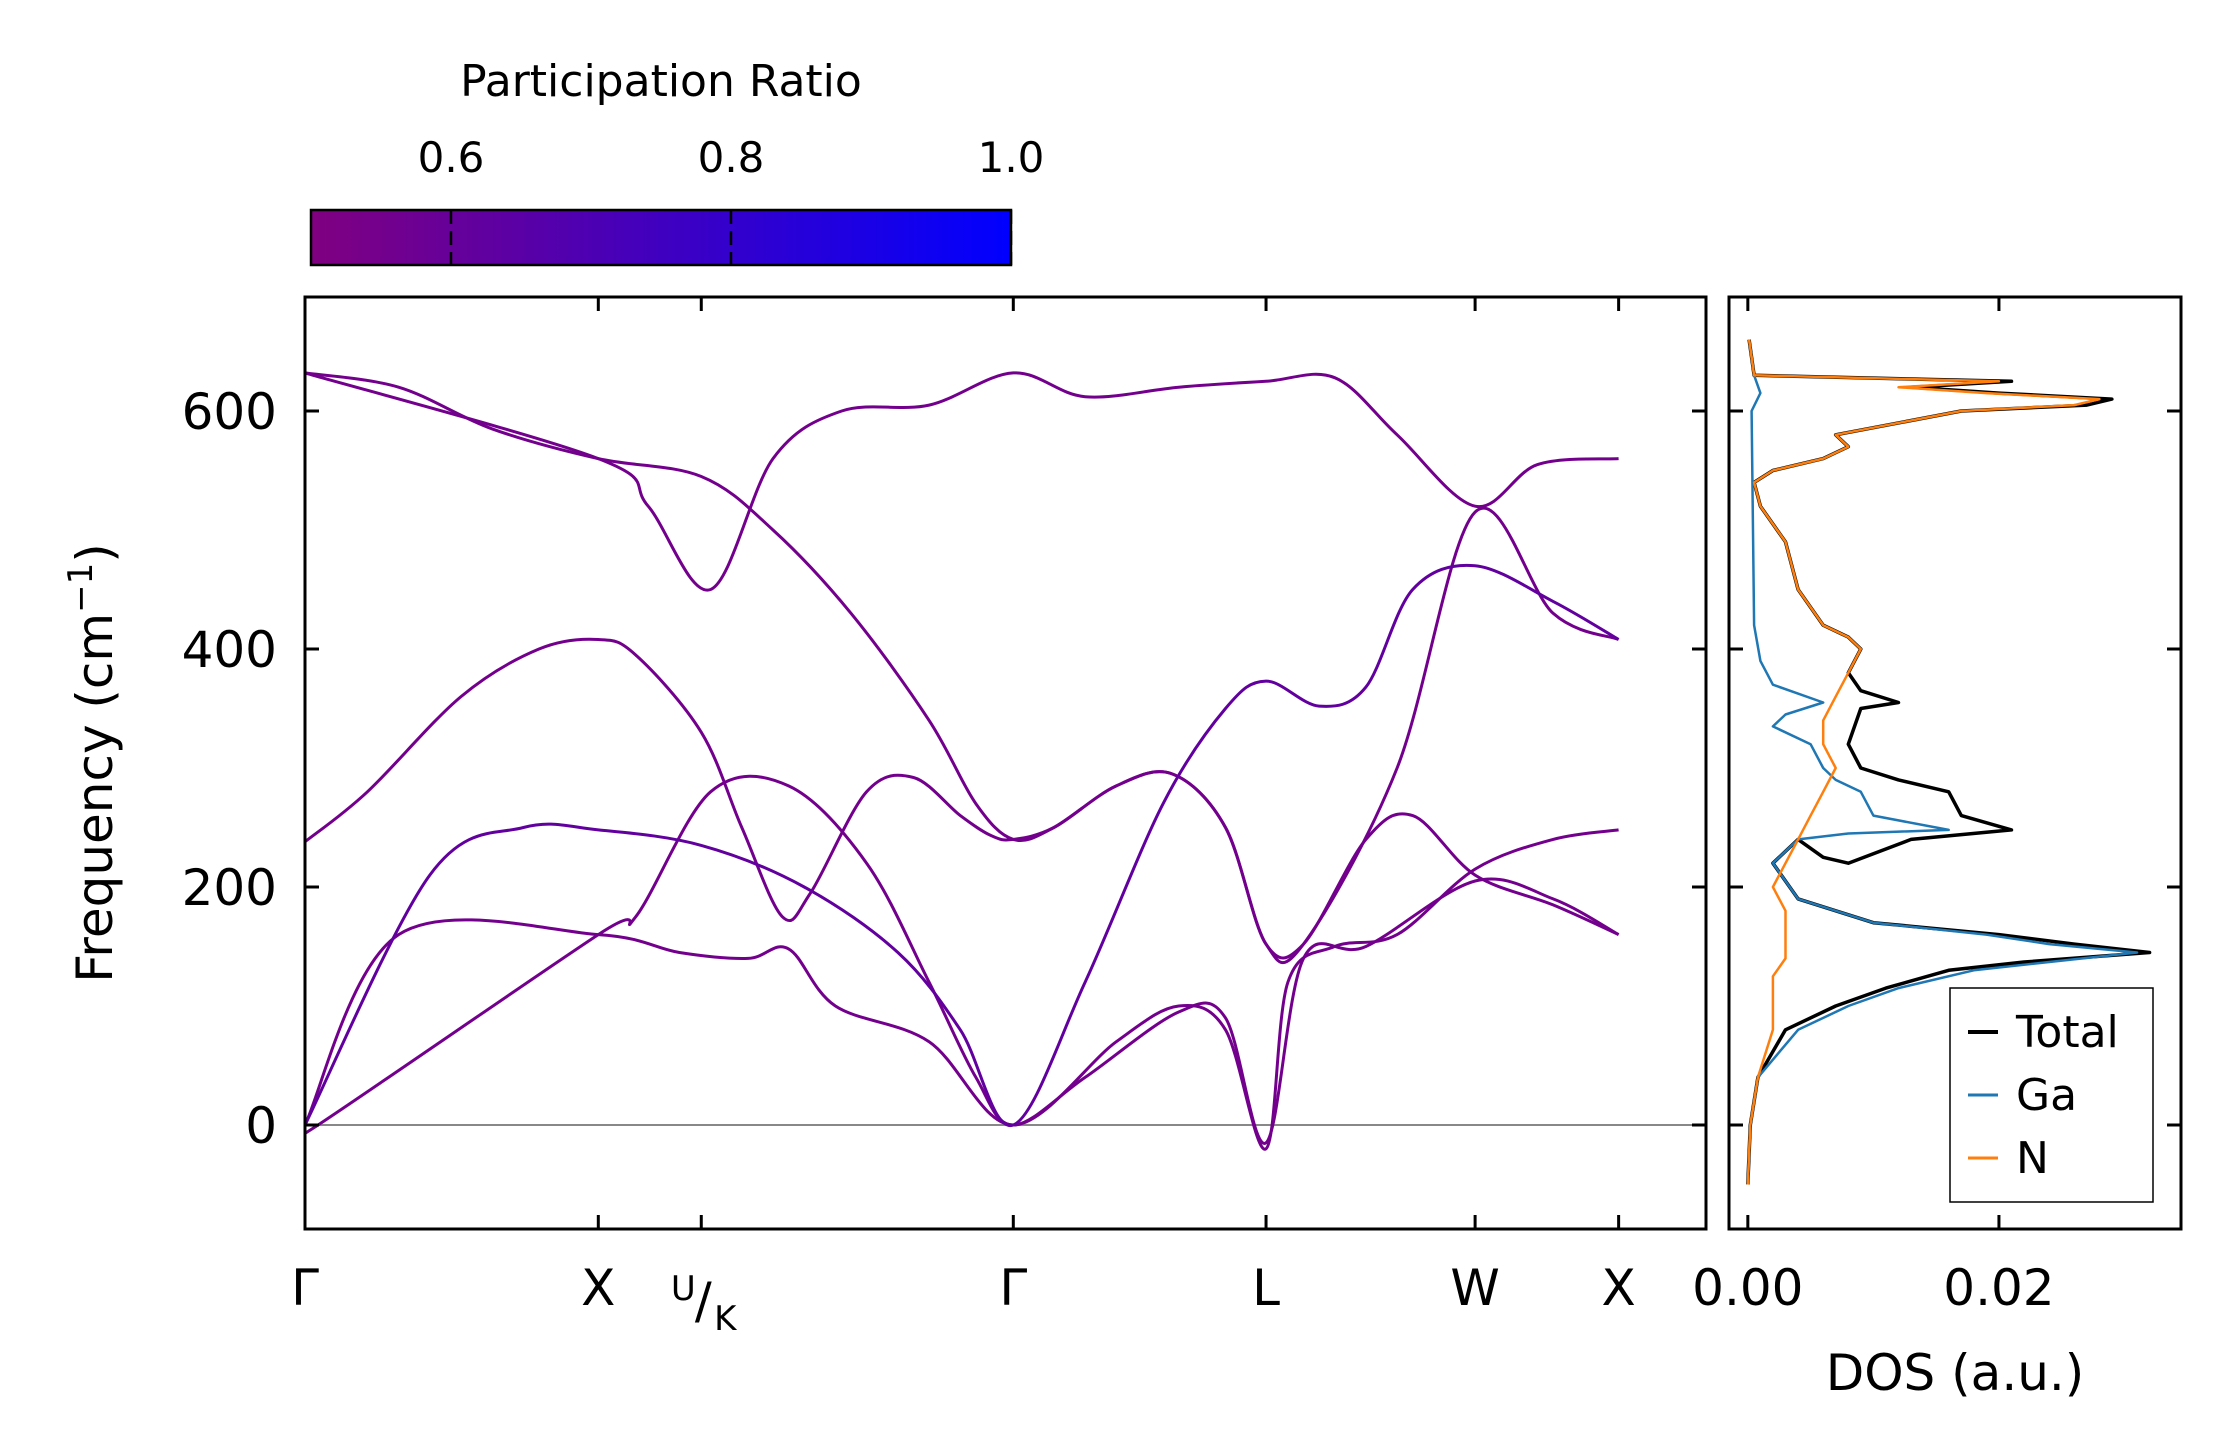  I want to click on colorbar-tick-label: 0.8, so click(731, 157).